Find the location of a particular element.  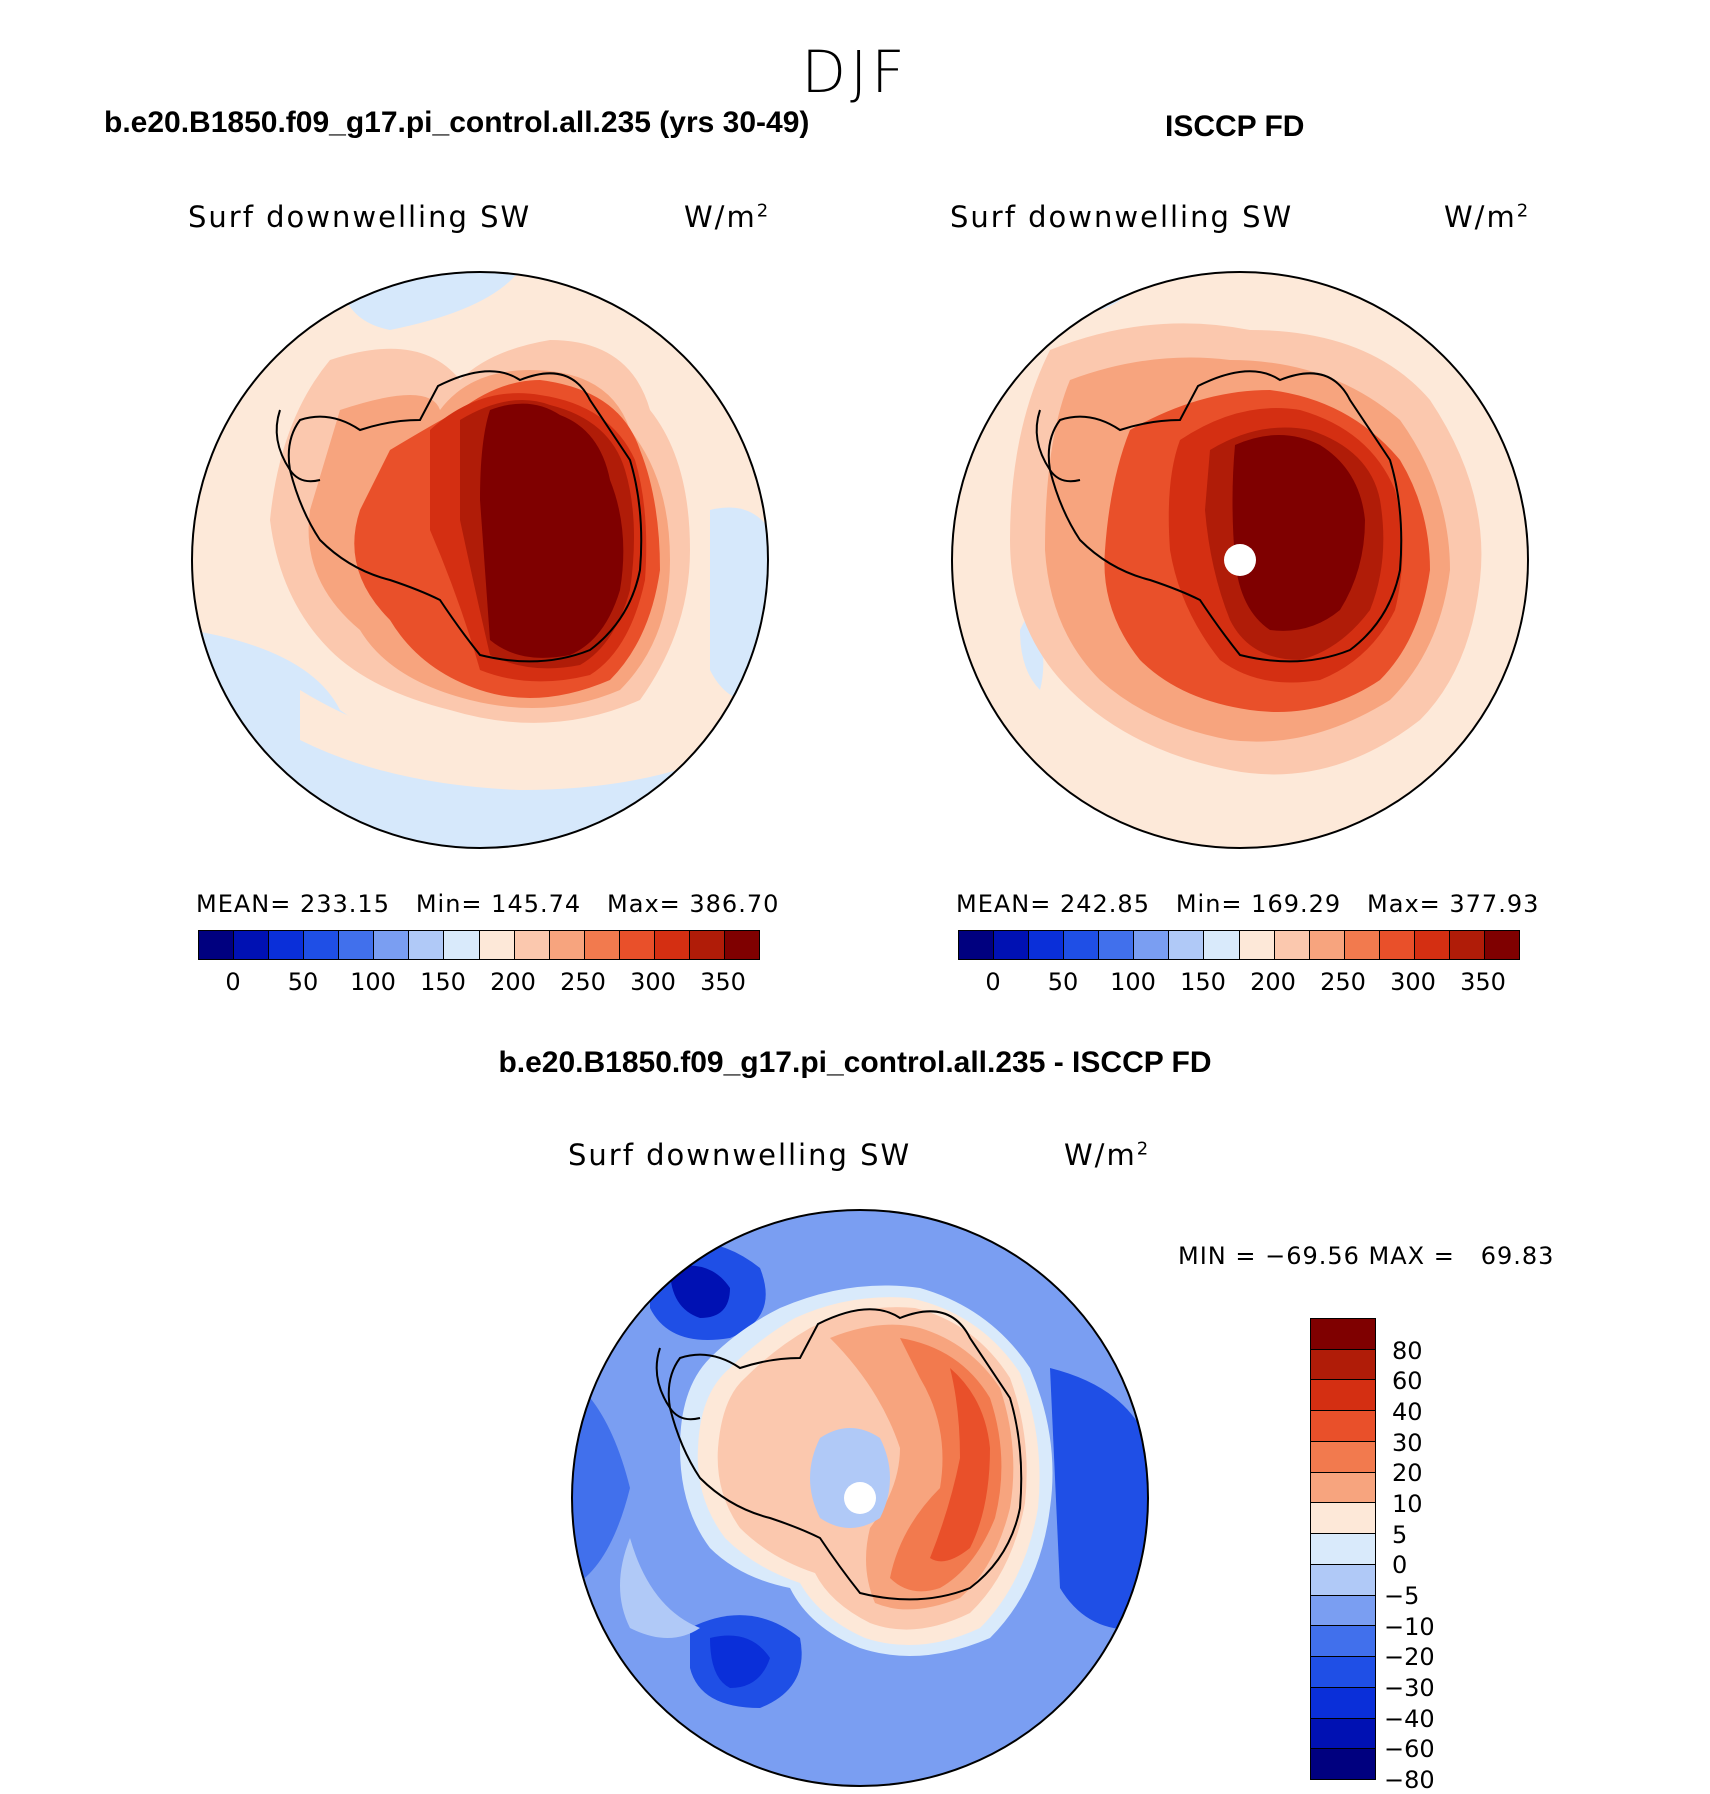

diff-units-label: W/m2 is located at coordinates (1107, 1155).